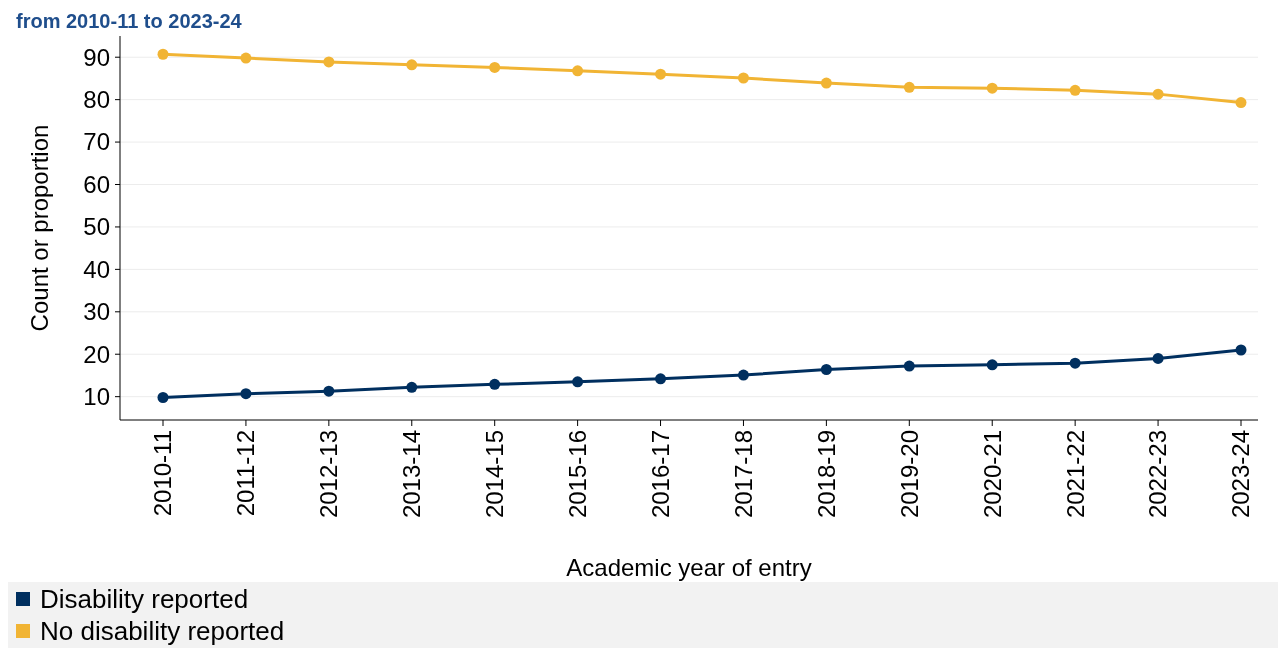 Image resolution: width=1287 pixels, height=660 pixels. I want to click on x-tick-label: 2020-21, so click(992, 474).